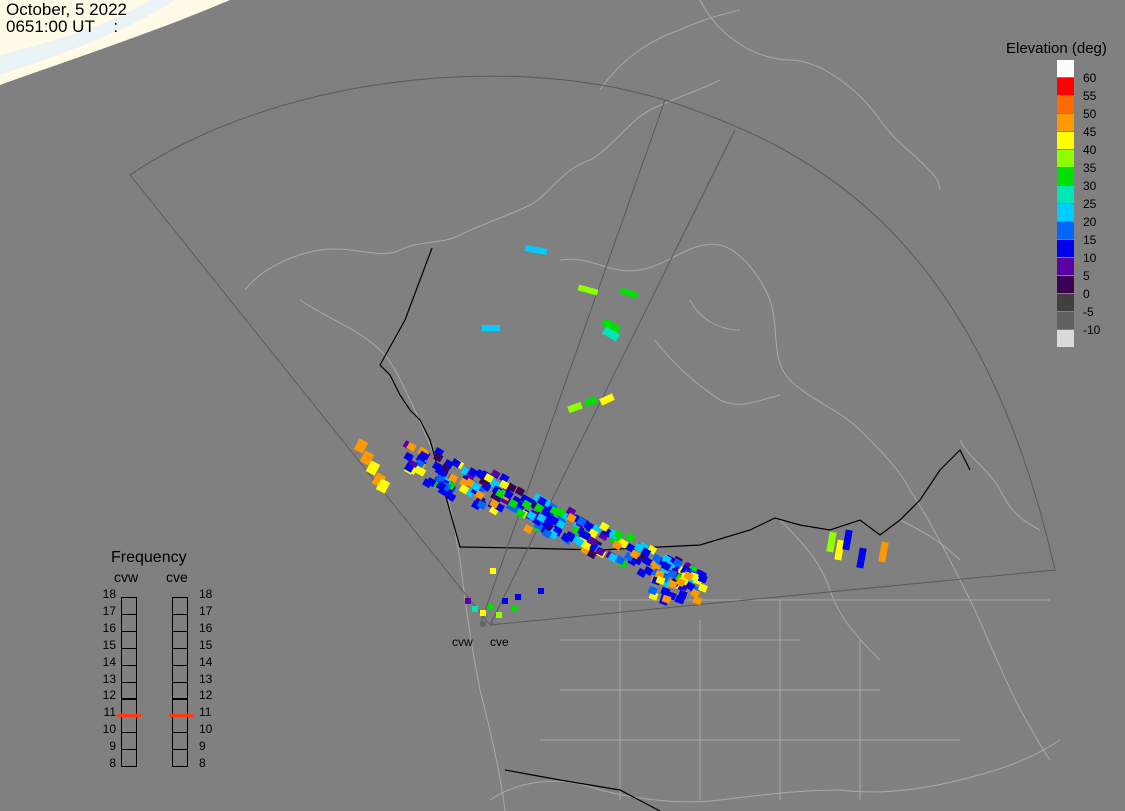 This screenshot has height=811, width=1125. What do you see at coordinates (205, 712) in the screenshot?
I see `frequency-tick-label: 11` at bounding box center [205, 712].